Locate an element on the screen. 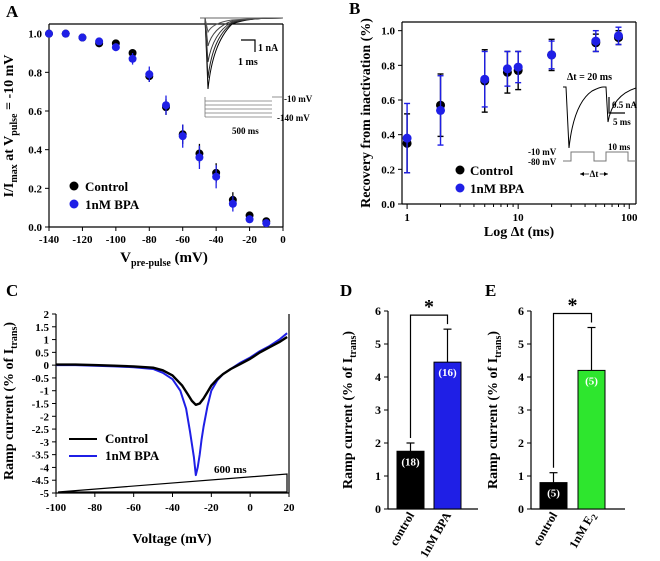  panel-a-x-tick-label: -120 is located at coordinates (82, 240).